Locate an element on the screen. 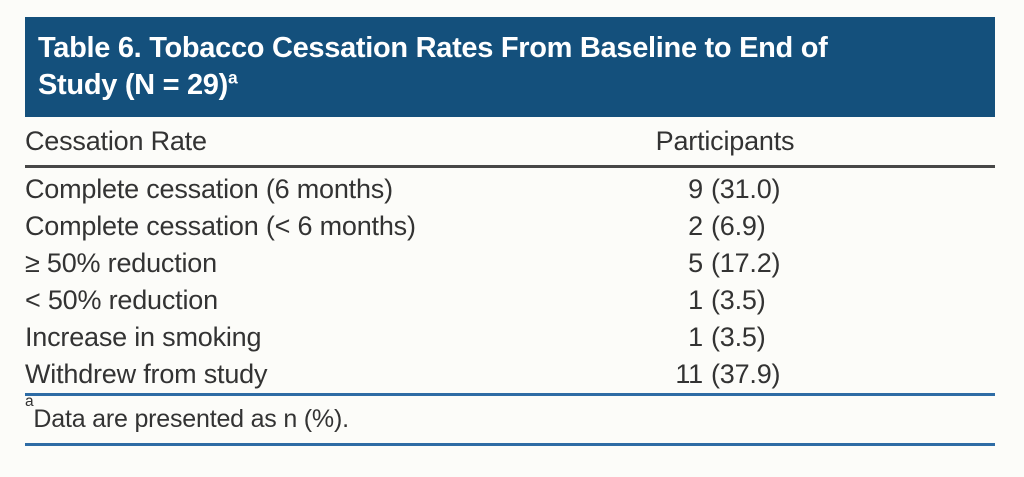  row-value-pct: (37.9) is located at coordinates (746, 374).